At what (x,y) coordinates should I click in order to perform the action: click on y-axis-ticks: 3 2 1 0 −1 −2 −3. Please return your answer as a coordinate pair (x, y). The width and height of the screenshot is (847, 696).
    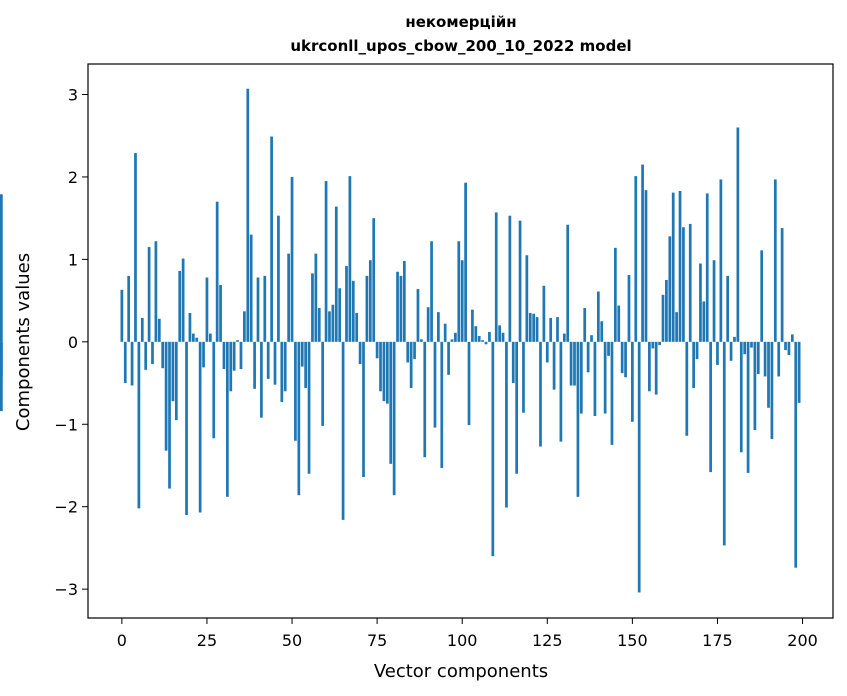
    Looking at the image, I should click on (71, 342).